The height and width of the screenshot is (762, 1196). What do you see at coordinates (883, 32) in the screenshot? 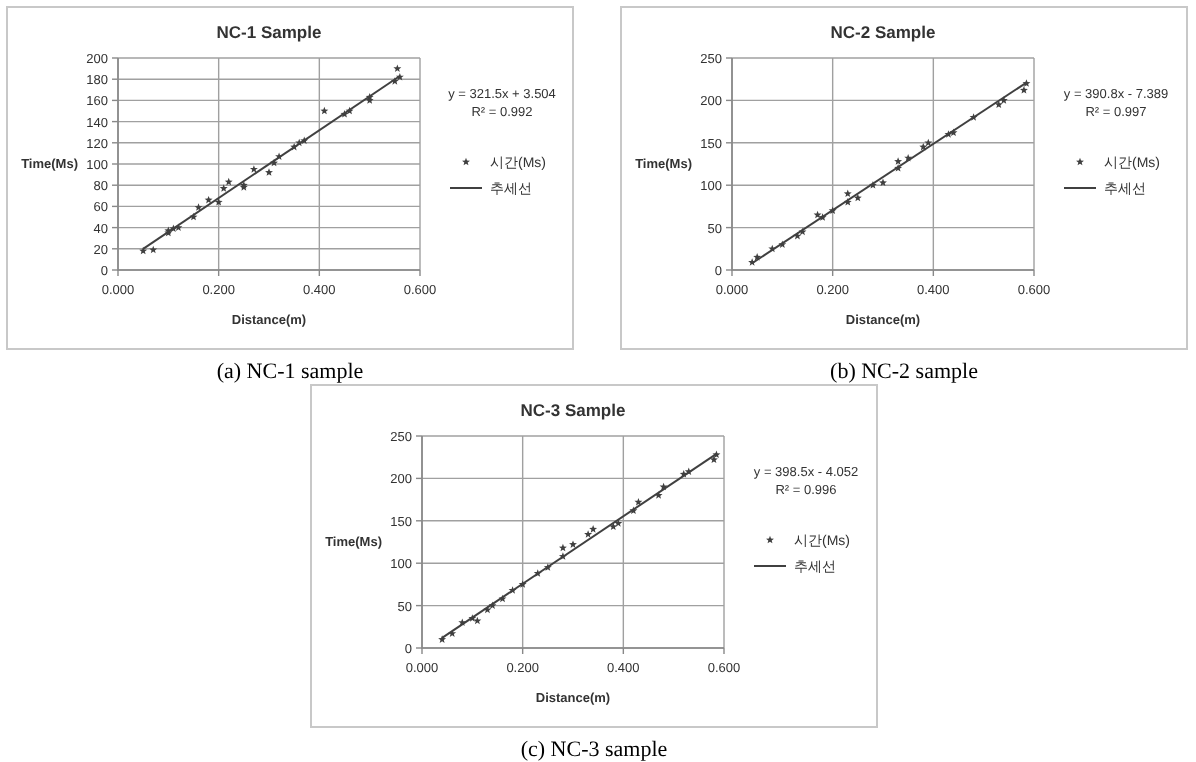
I see `chart-title: NC-2 Sample` at bounding box center [883, 32].